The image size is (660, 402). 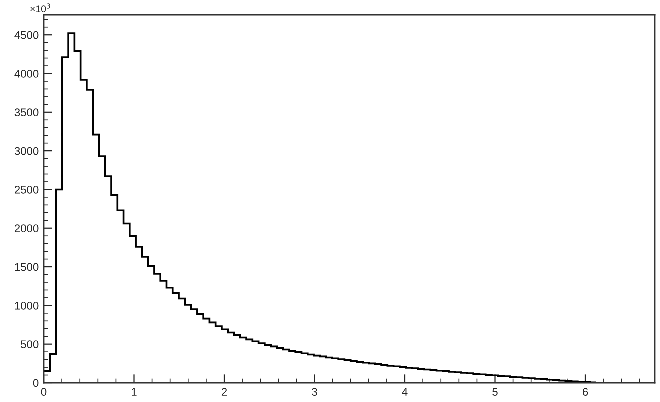 I want to click on y-tick-label: 500, so click(x=30, y=344).